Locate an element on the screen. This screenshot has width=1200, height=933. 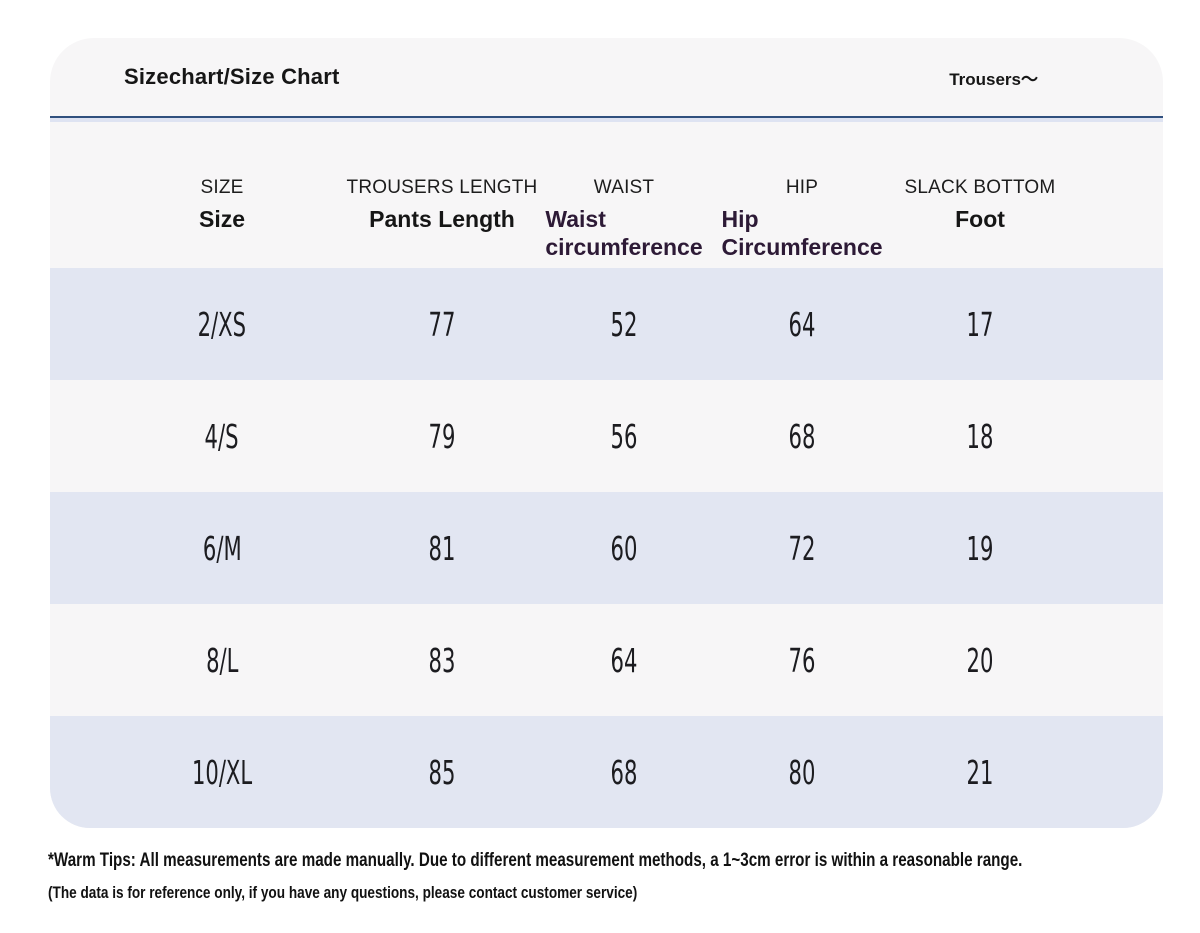
cell-waist: 64 is located at coordinates (624, 660).